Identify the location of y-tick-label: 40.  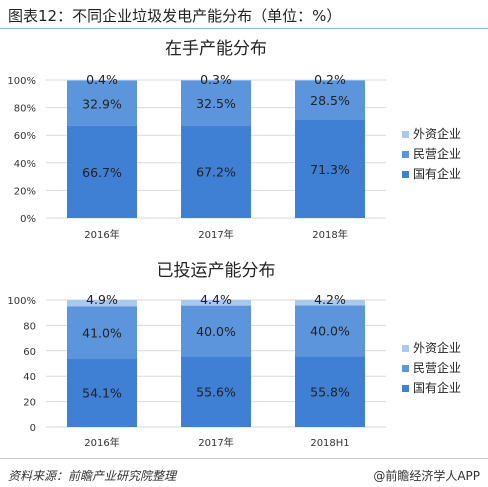
(29, 377).